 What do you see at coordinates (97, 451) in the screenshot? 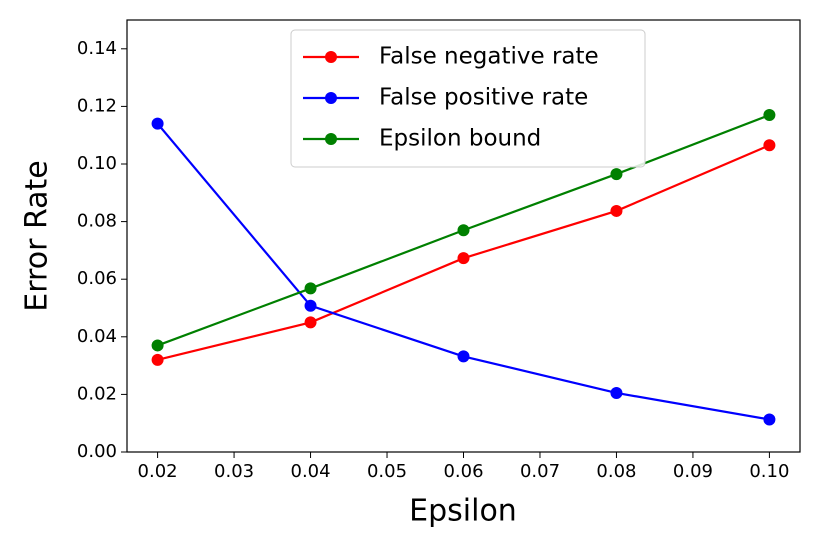
I see `y-tick-label: 0.00` at bounding box center [97, 451].